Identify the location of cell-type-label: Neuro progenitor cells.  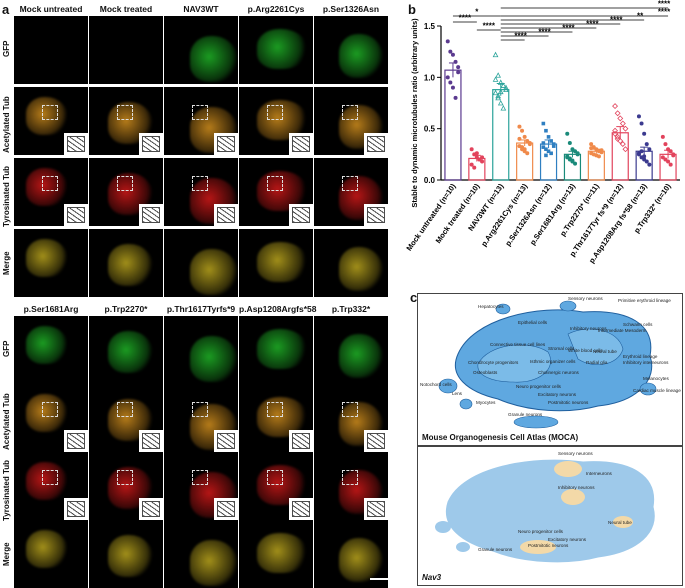
(540, 531).